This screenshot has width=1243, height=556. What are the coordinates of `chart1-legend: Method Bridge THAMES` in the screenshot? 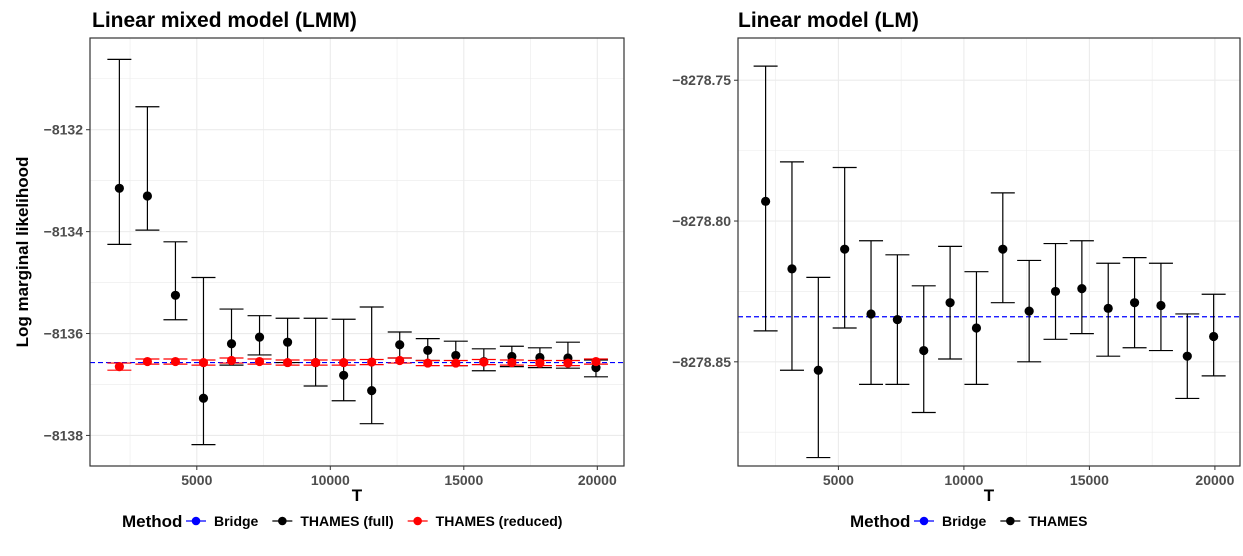 It's located at (968, 521).